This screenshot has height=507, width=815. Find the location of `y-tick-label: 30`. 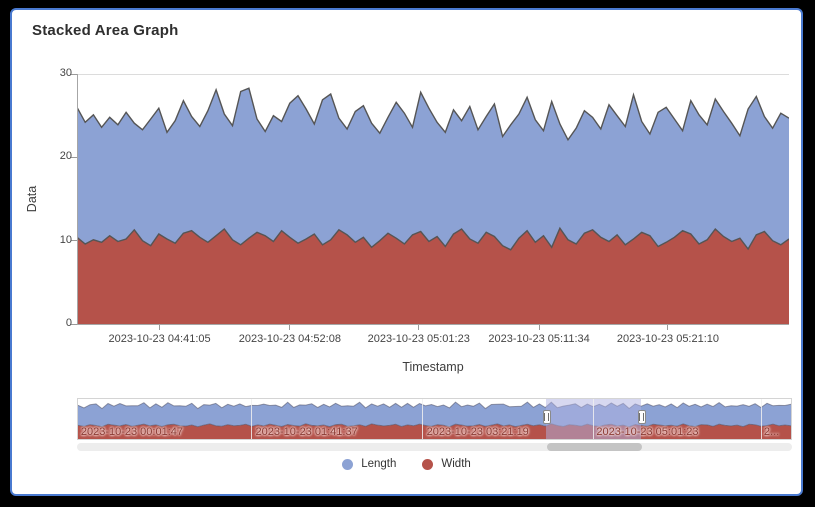

y-tick-label: 30 is located at coordinates (65, 73).